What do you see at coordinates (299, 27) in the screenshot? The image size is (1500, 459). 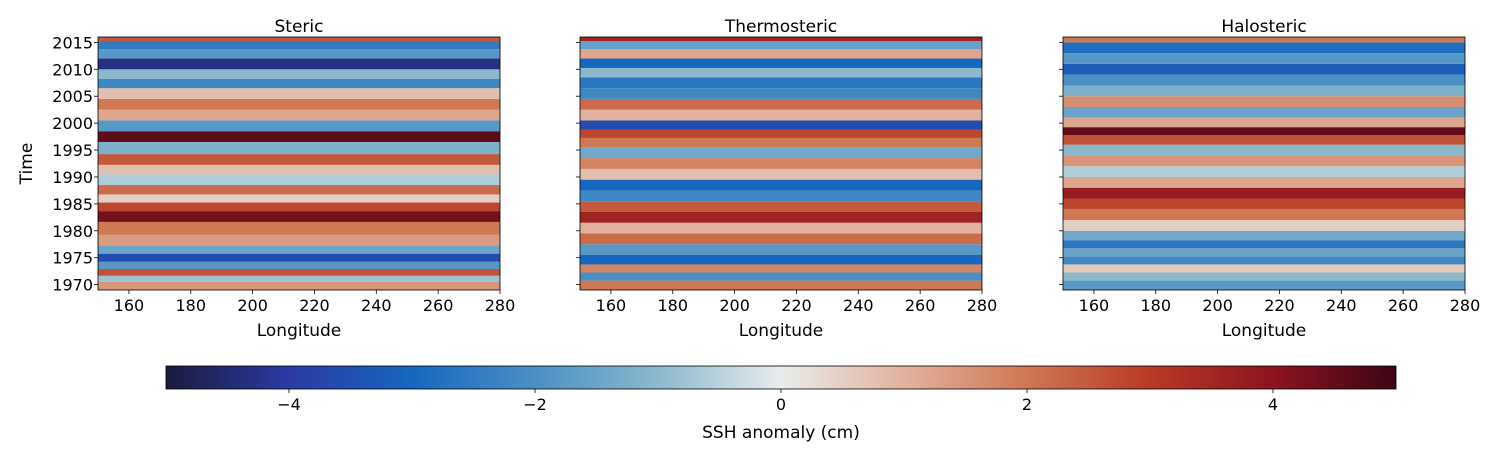 I see `panel-title: Steric` at bounding box center [299, 27].